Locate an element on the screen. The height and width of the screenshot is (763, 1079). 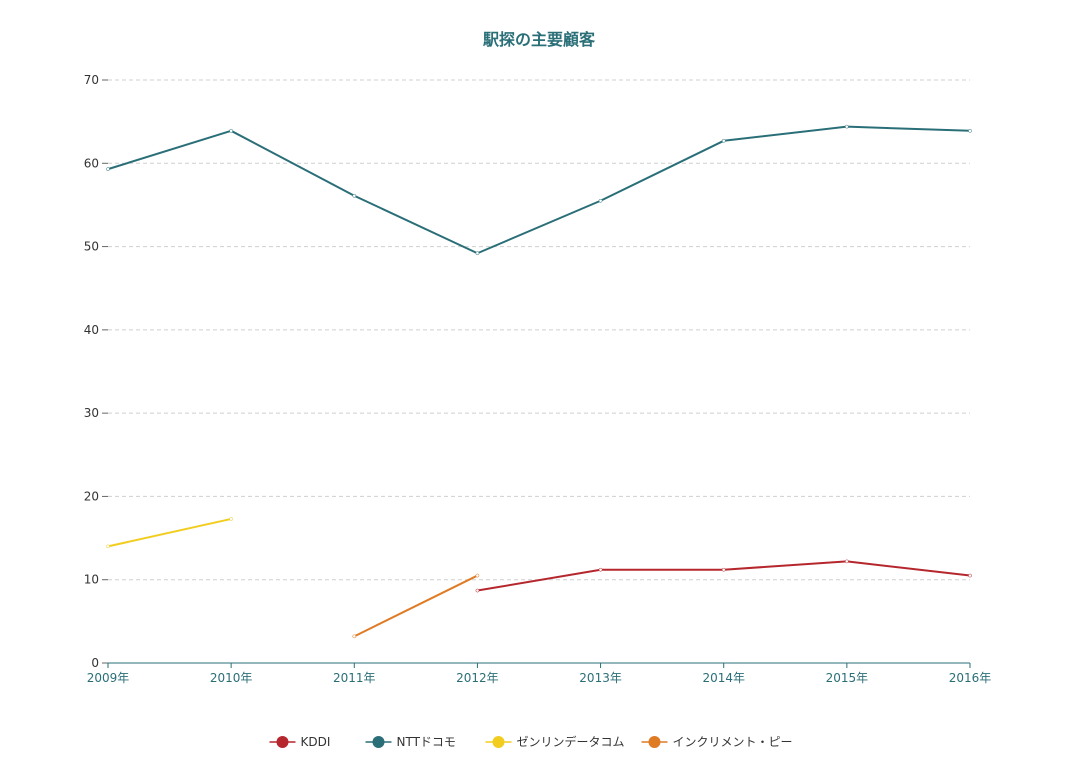
legend: KDDI NTTドコモ ゼンリンデータコム インクリメント・ピー is located at coordinates (531, 741).